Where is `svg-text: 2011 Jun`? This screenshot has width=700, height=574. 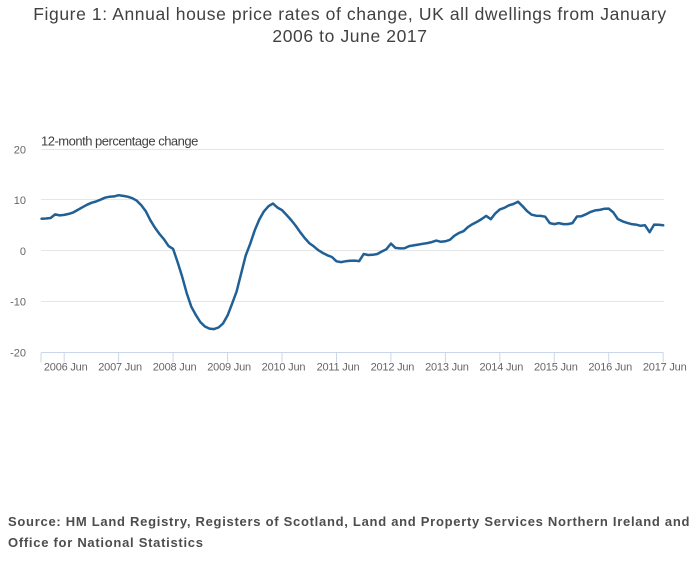 svg-text: 2011 Jun is located at coordinates (338, 368).